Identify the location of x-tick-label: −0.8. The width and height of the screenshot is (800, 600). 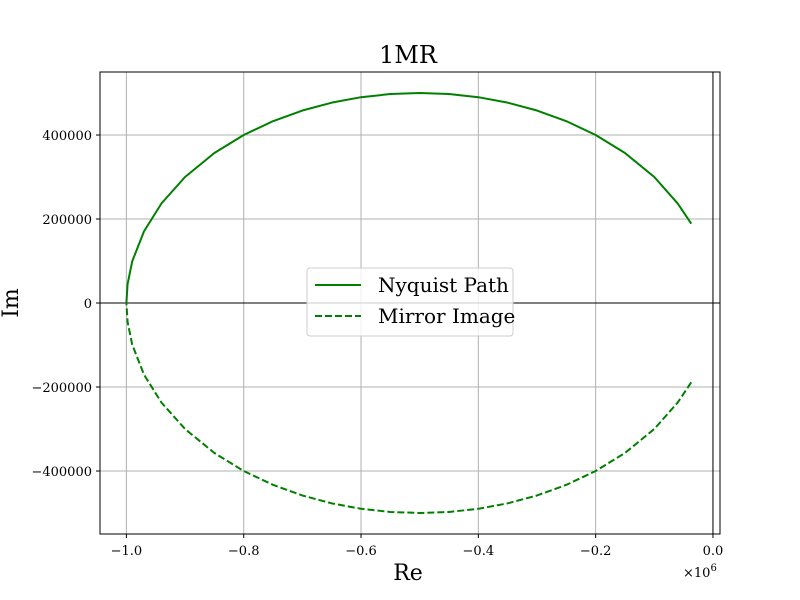
(244, 551).